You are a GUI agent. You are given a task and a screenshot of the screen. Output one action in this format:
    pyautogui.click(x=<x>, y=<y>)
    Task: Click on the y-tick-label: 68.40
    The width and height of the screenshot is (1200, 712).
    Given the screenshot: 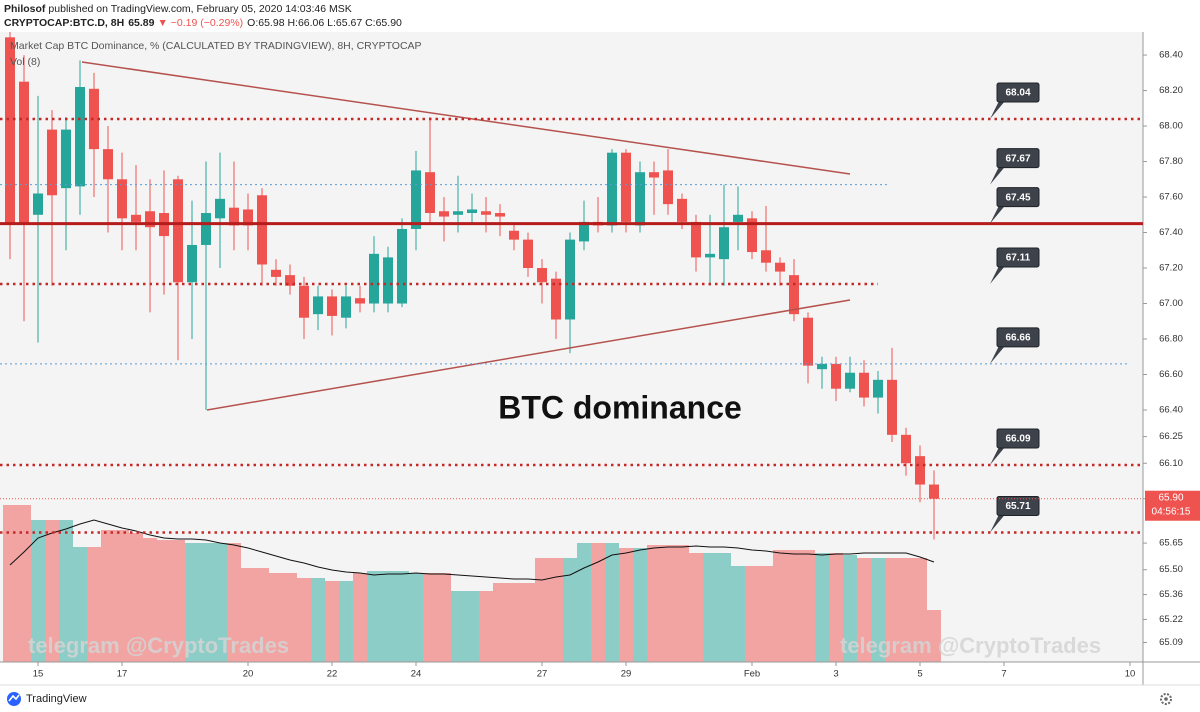 What is the action you would take?
    pyautogui.click(x=1171, y=55)
    